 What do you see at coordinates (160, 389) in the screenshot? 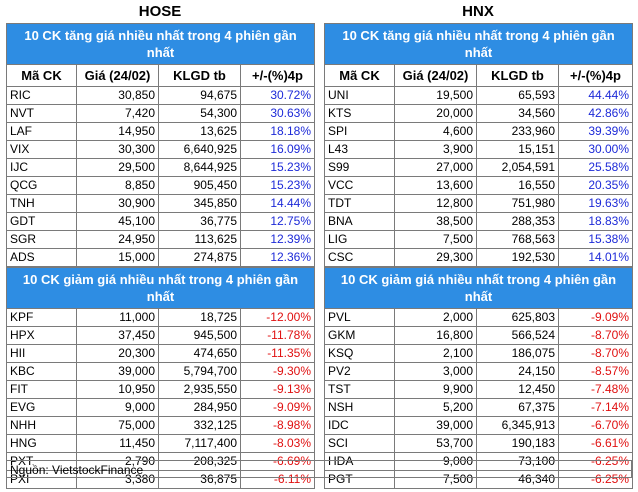
I see `table-row: FIT 10,950 2,935,550 -9.13%` at bounding box center [160, 389].